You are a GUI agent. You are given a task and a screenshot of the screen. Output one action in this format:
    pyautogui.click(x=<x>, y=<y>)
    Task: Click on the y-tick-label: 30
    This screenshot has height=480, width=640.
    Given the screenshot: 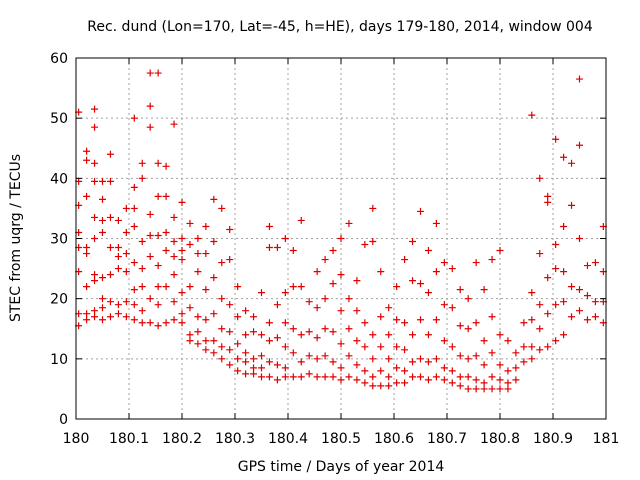 What is the action you would take?
    pyautogui.click(x=59, y=240)
    